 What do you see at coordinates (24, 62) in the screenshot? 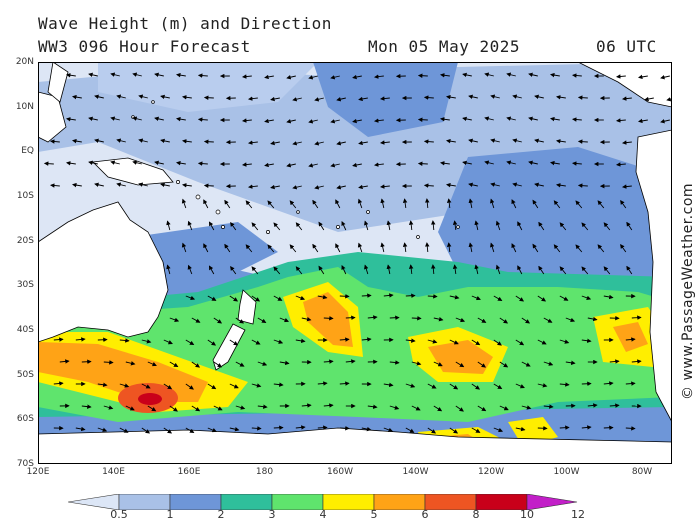
I see `lat-label: 20N` at bounding box center [24, 62].